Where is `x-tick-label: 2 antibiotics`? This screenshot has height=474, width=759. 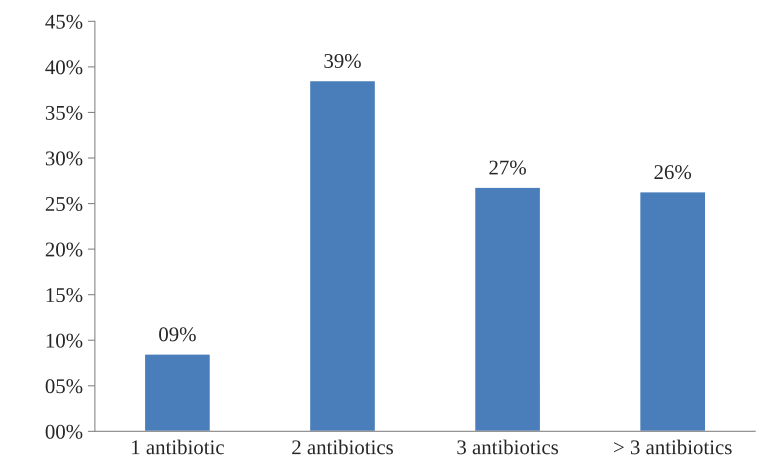 x-tick-label: 2 antibiotics is located at coordinates (342, 447).